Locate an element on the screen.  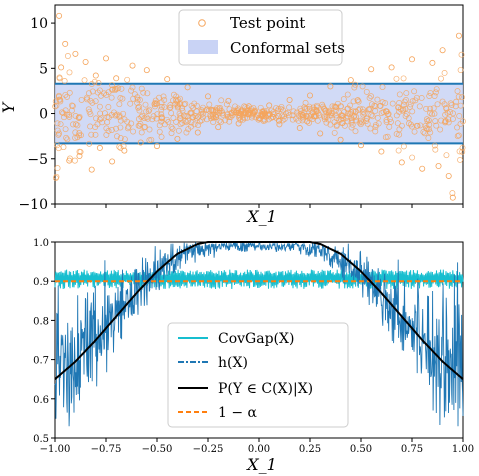
y-tick-label: 0.7 is located at coordinates (41, 361).